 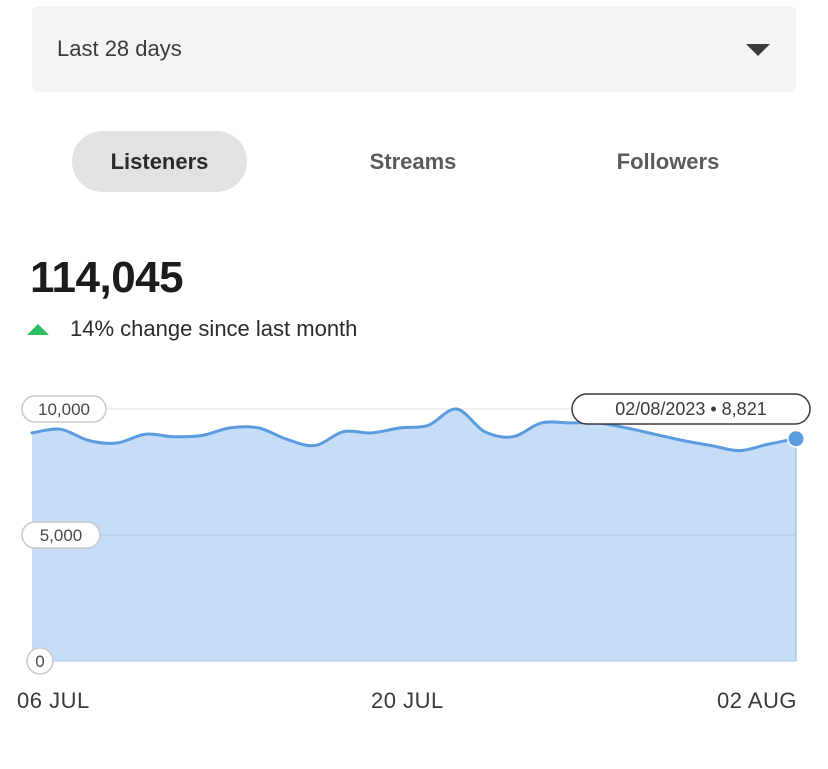 I want to click on date-range-value: Last 28 days, so click(x=119, y=48).